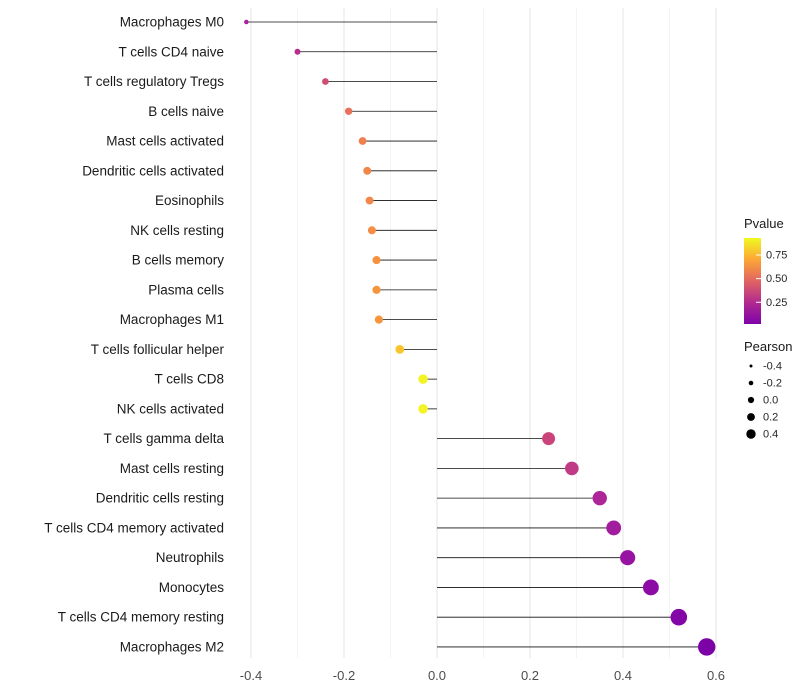  I want to click on size-legend-label: 0.4, so click(770, 435).